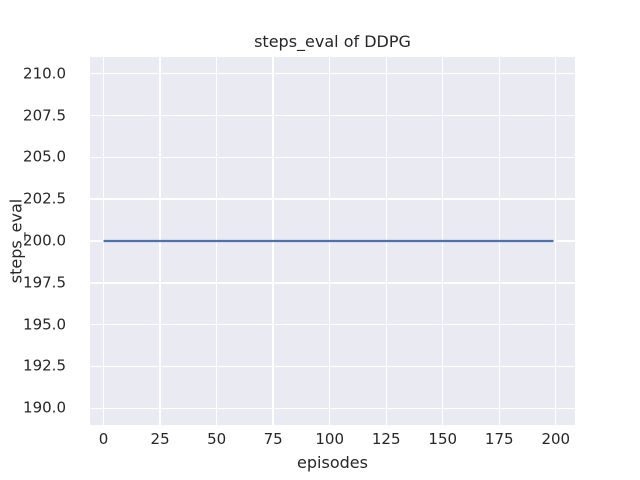 The width and height of the screenshot is (640, 480). What do you see at coordinates (443, 439) in the screenshot?
I see `x-tick-label: 150` at bounding box center [443, 439].